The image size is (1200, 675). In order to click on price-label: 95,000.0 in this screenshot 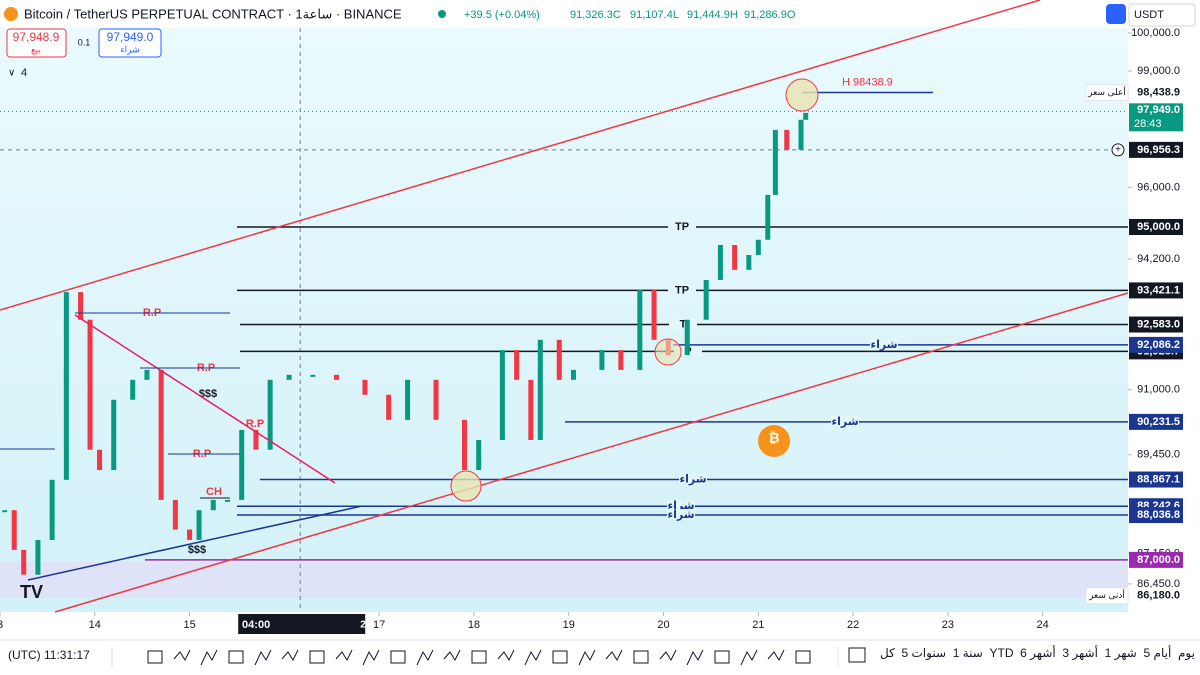, I will do `click(1158, 227)`.